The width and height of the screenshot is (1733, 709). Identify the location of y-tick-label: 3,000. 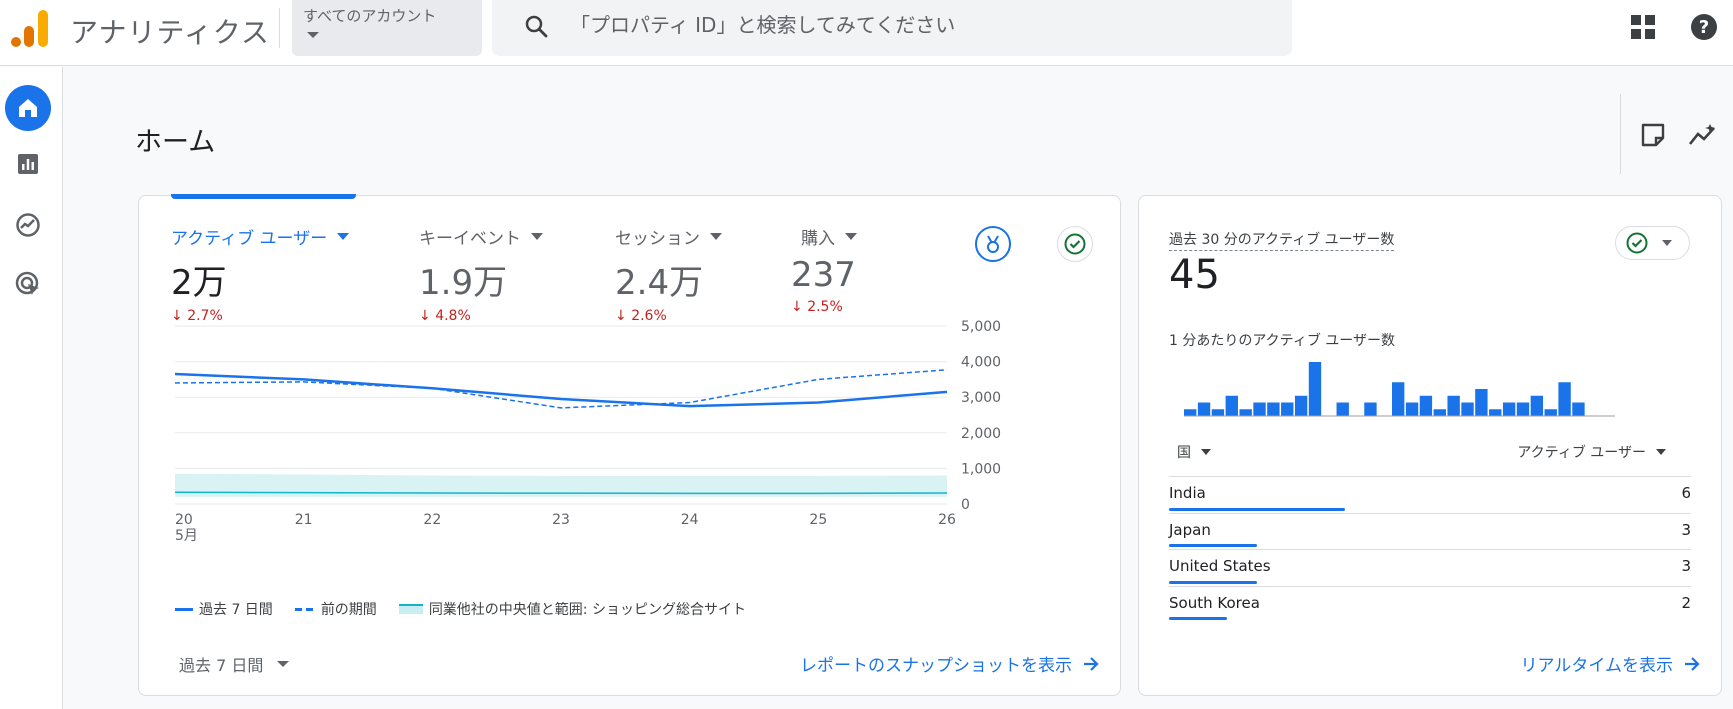
(981, 398).